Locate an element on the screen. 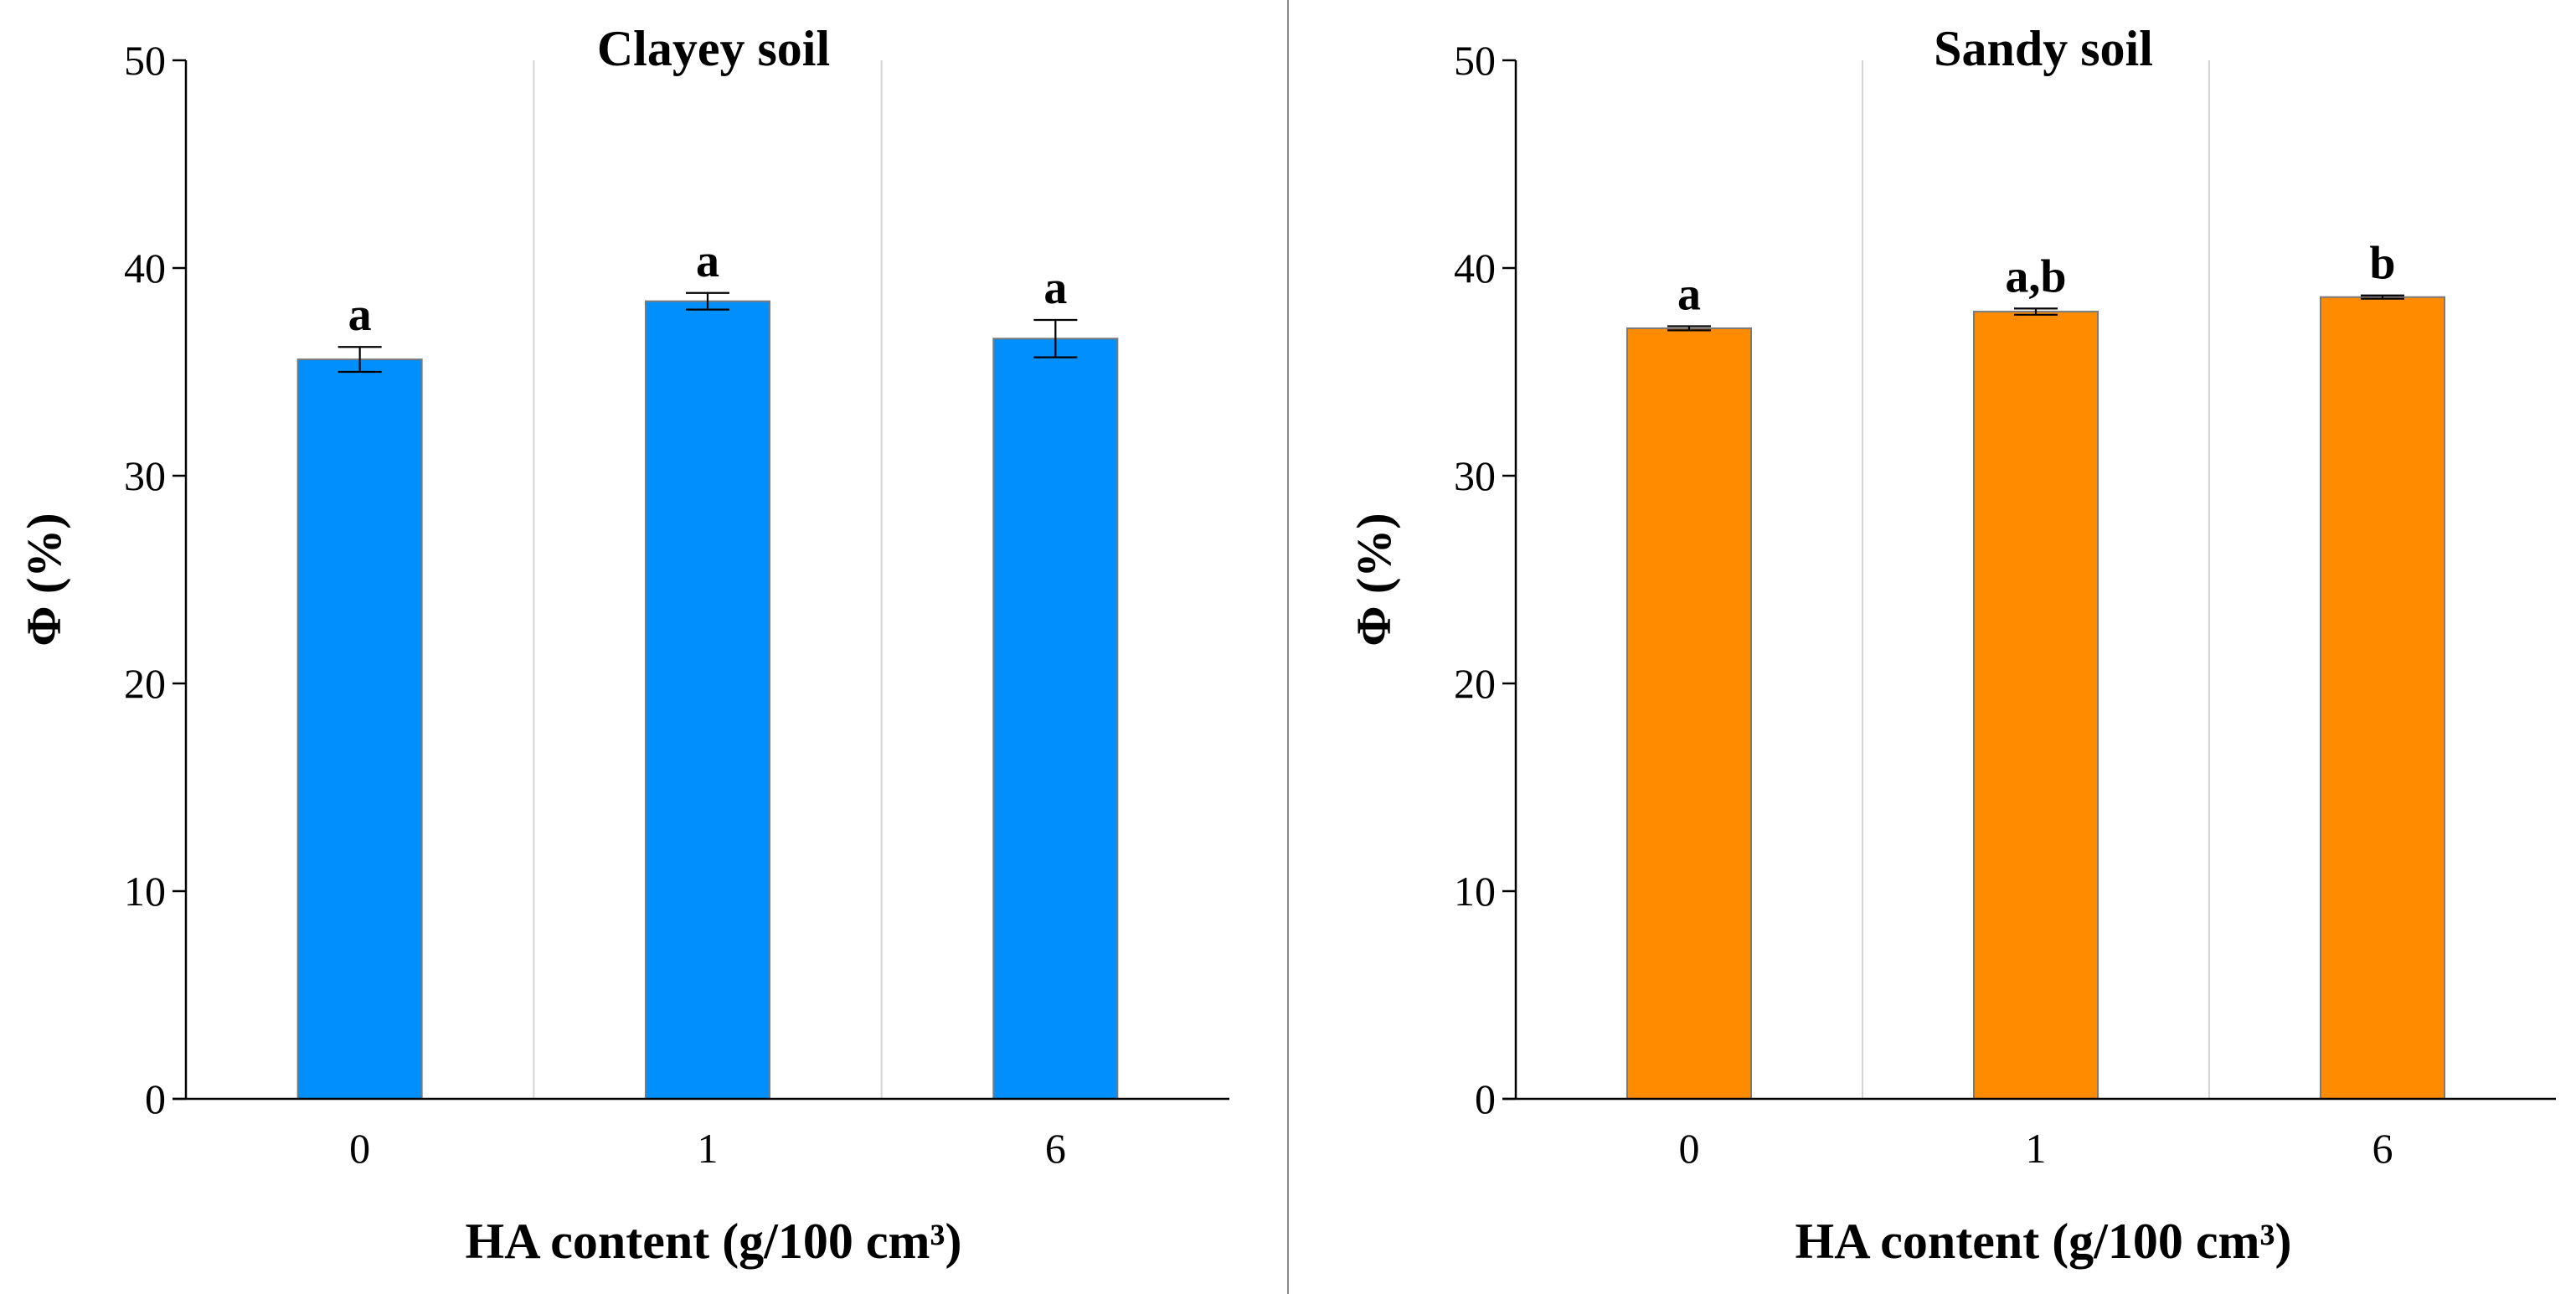 The image size is (2576, 1294). chart-title: Clayey soil is located at coordinates (713, 48).